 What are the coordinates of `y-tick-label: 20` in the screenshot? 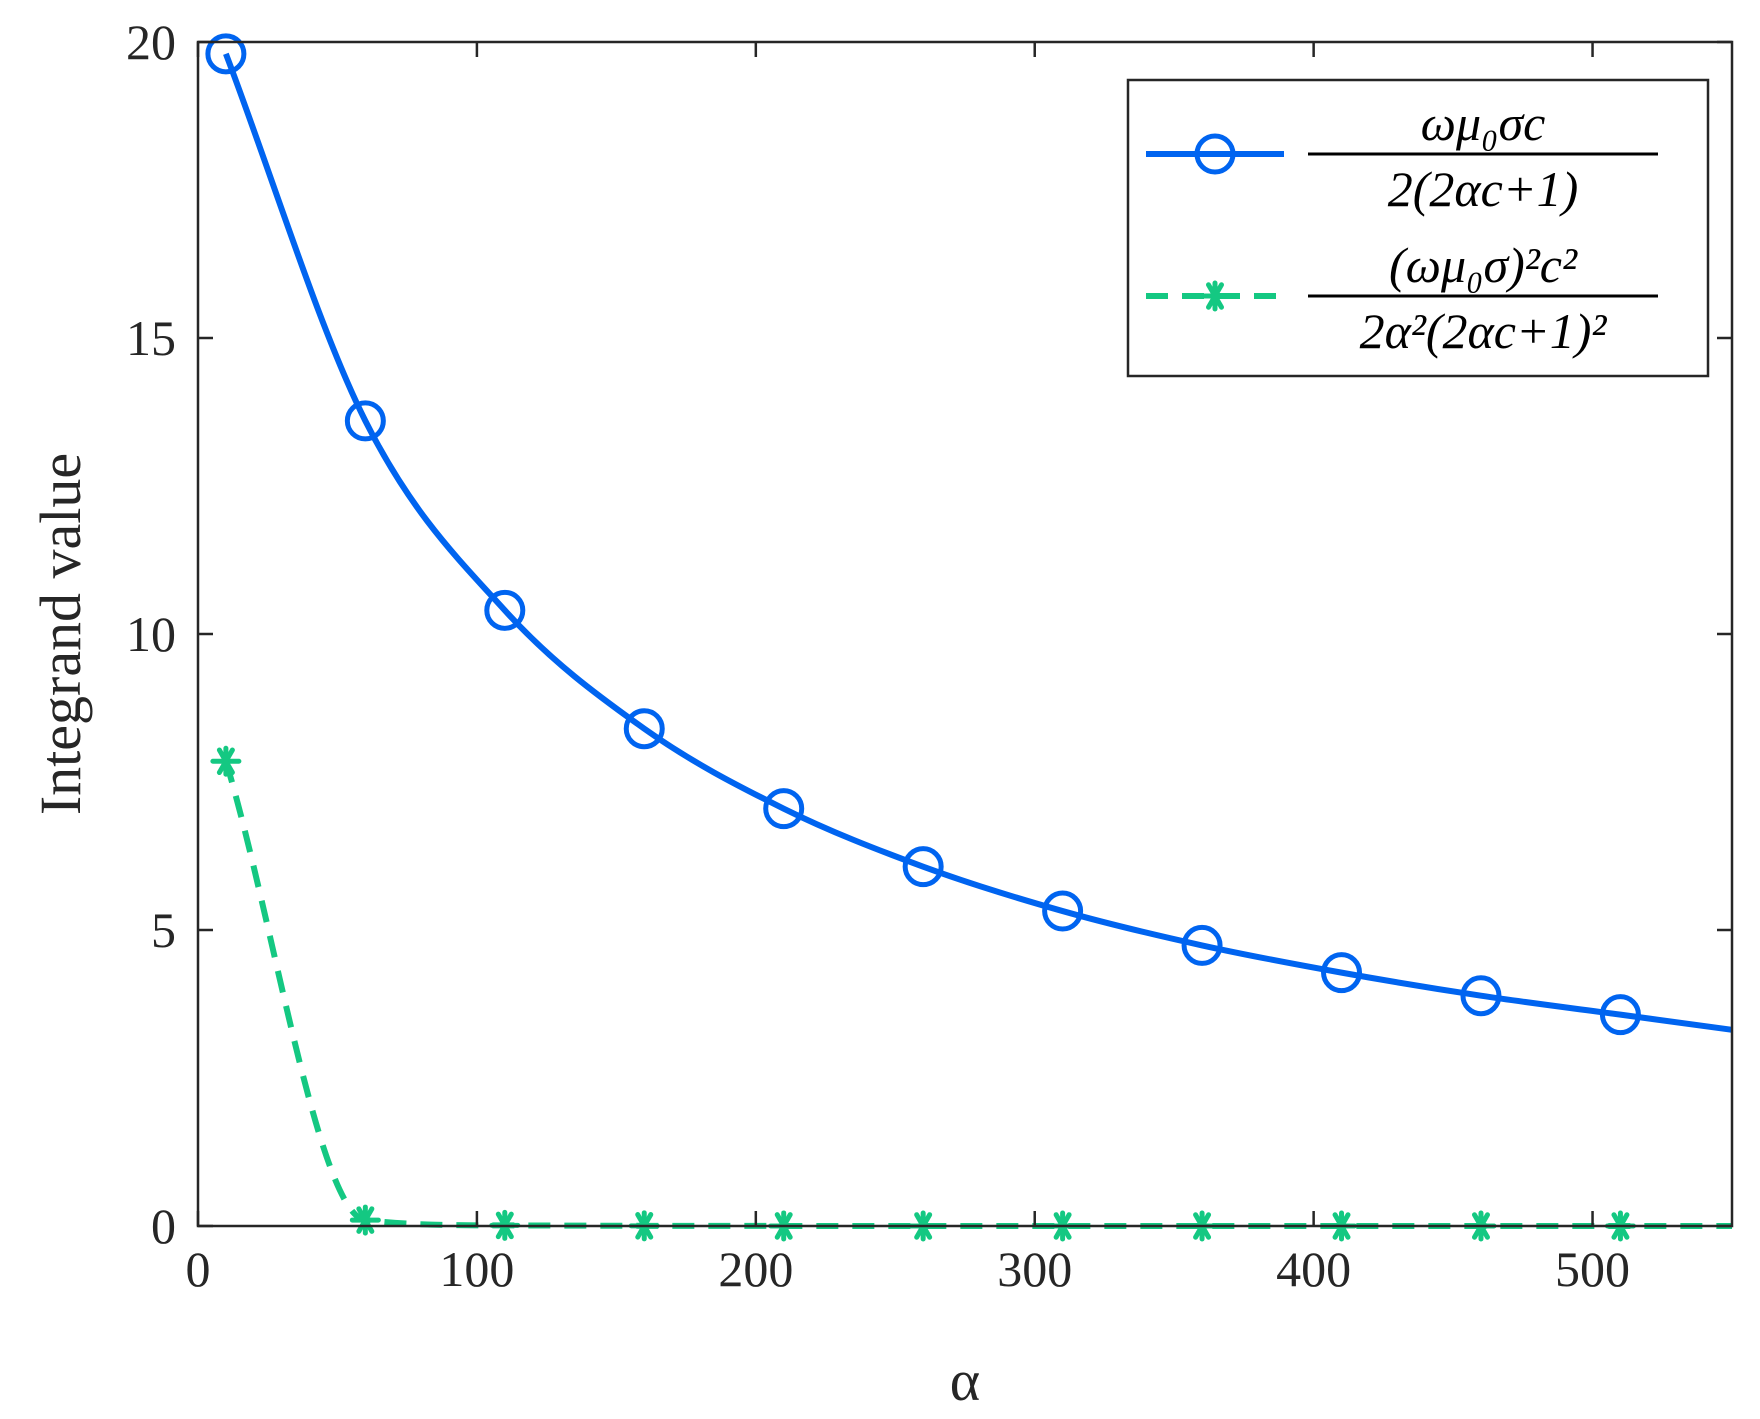 It's located at (151, 42).